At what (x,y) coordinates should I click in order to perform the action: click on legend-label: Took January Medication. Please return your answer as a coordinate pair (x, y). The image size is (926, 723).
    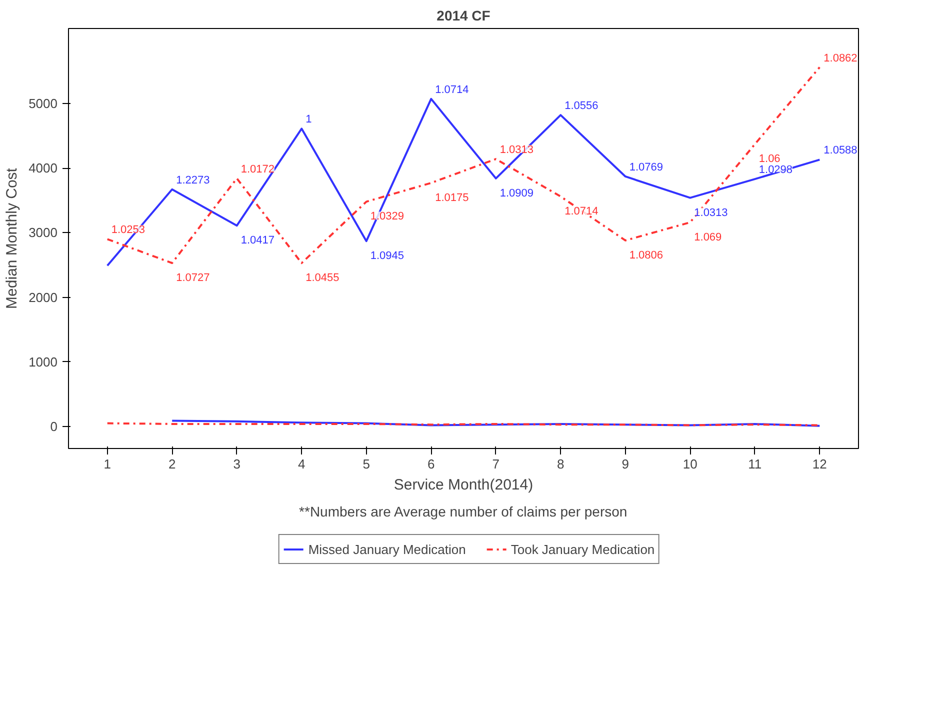
    Looking at the image, I should click on (582, 549).